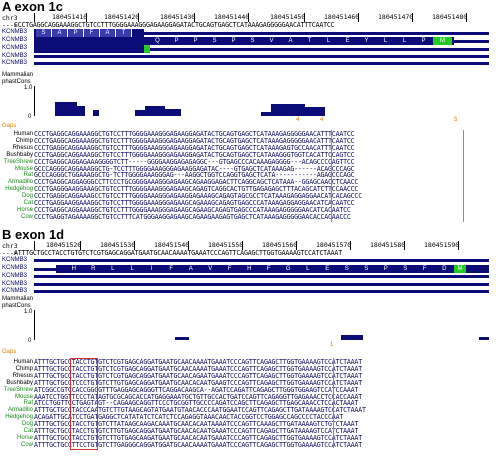  I want to click on species-label: Cat, so click(28, 431).